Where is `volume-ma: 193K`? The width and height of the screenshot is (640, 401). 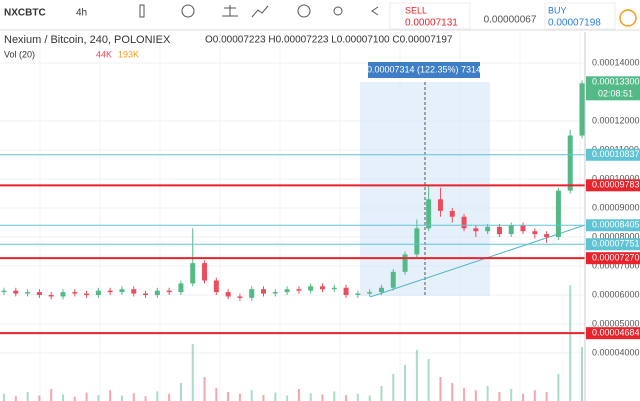
volume-ma: 193K is located at coordinates (128, 54).